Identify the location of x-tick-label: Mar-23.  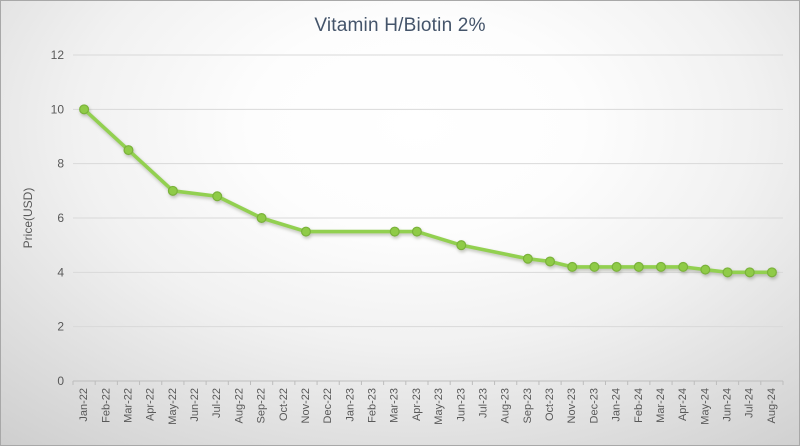
(395, 405).